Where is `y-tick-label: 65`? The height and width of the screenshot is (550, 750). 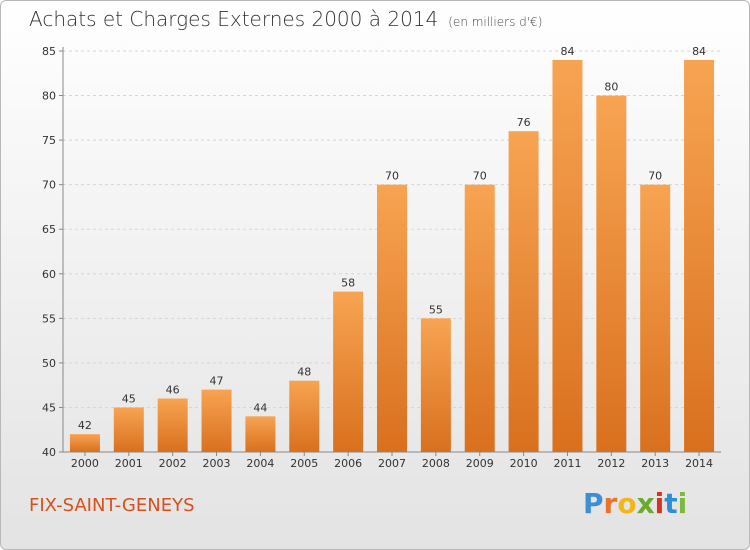 y-tick-label: 65 is located at coordinates (49, 229).